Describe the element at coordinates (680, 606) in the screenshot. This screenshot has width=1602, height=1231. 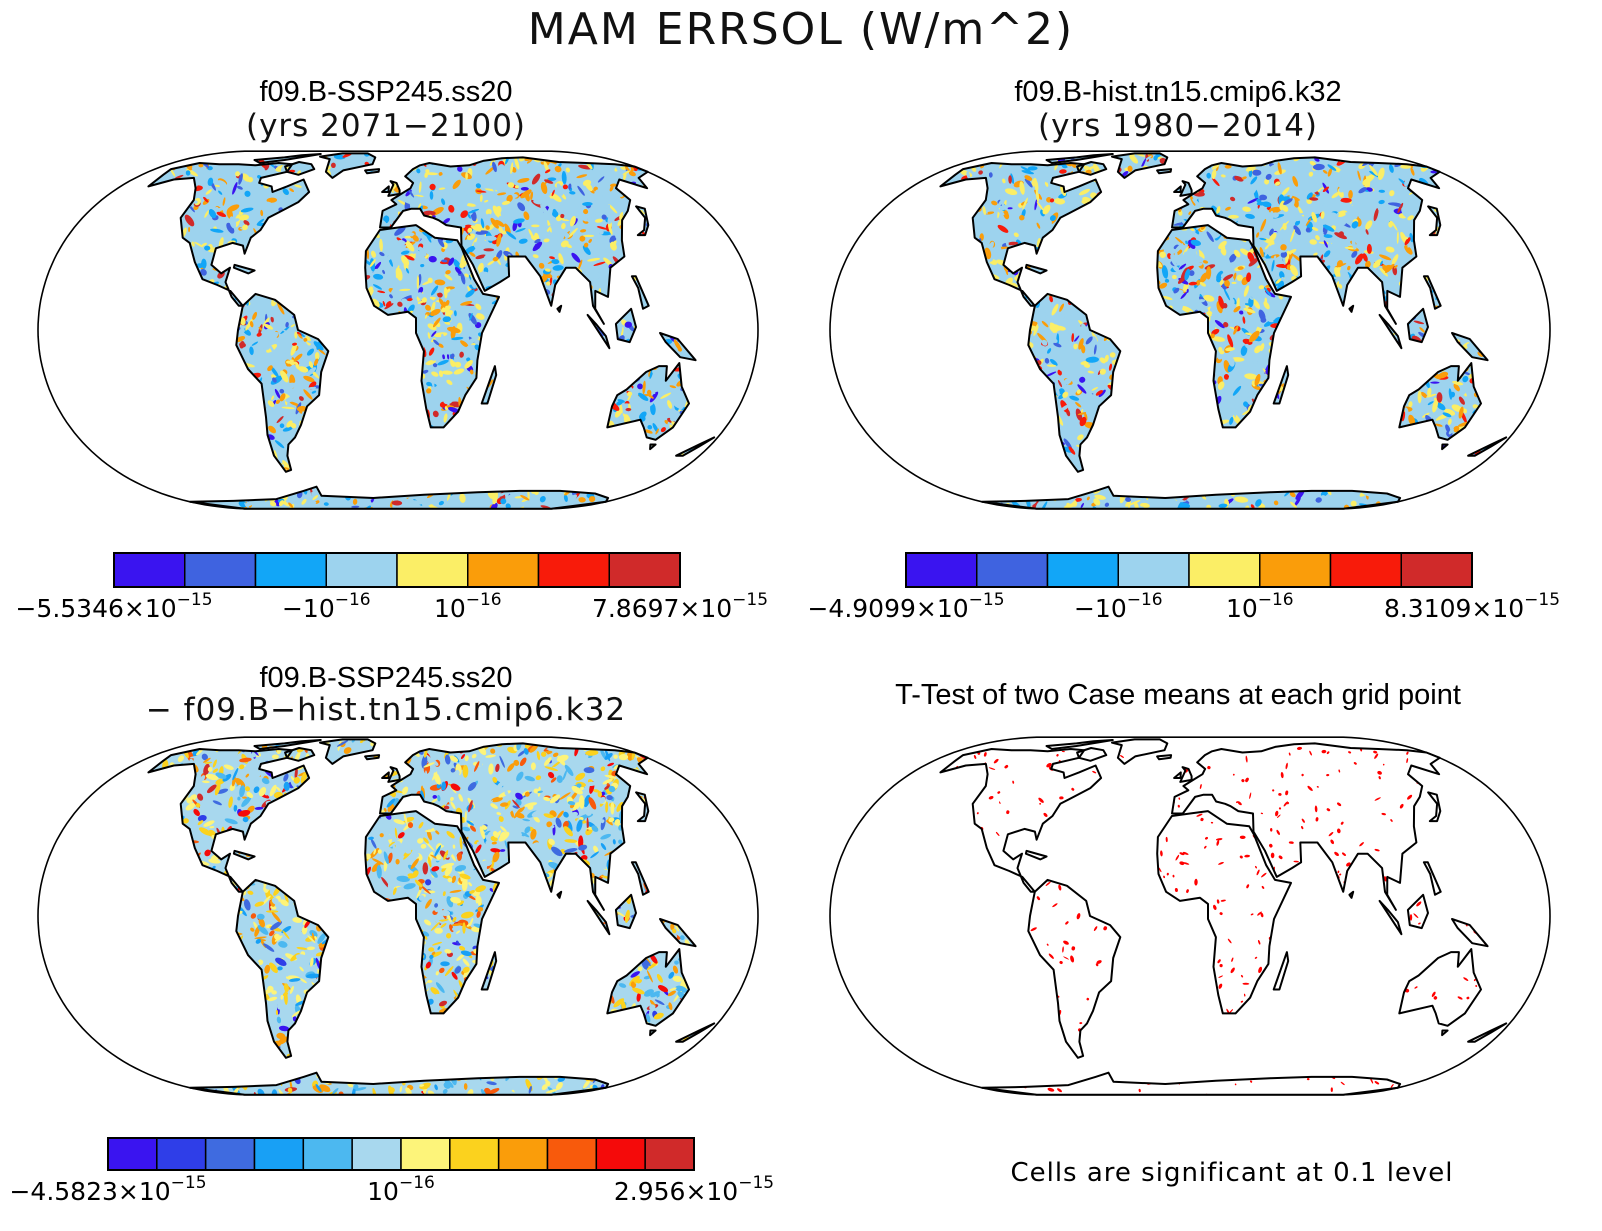
I see `colorbar-tick-label: 7.8697×10⁻¹⁵` at that location.